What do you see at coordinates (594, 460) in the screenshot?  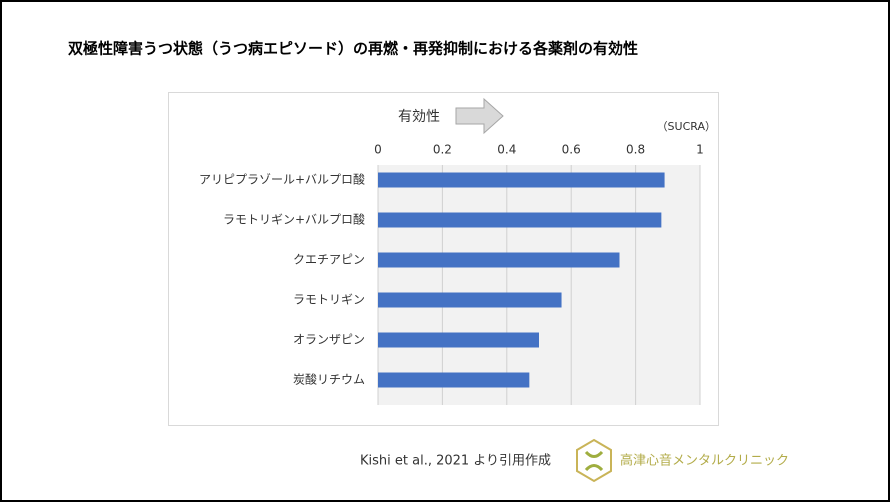 I see `clinic-logo` at bounding box center [594, 460].